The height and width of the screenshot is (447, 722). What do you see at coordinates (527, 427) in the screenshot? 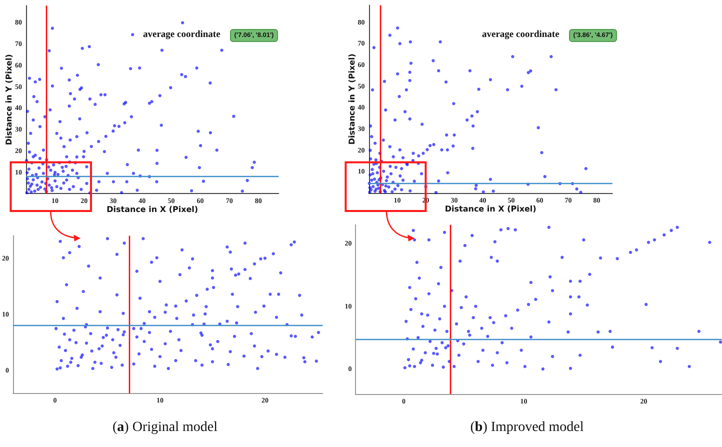
I see `text: (b) Improved model` at bounding box center [527, 427].